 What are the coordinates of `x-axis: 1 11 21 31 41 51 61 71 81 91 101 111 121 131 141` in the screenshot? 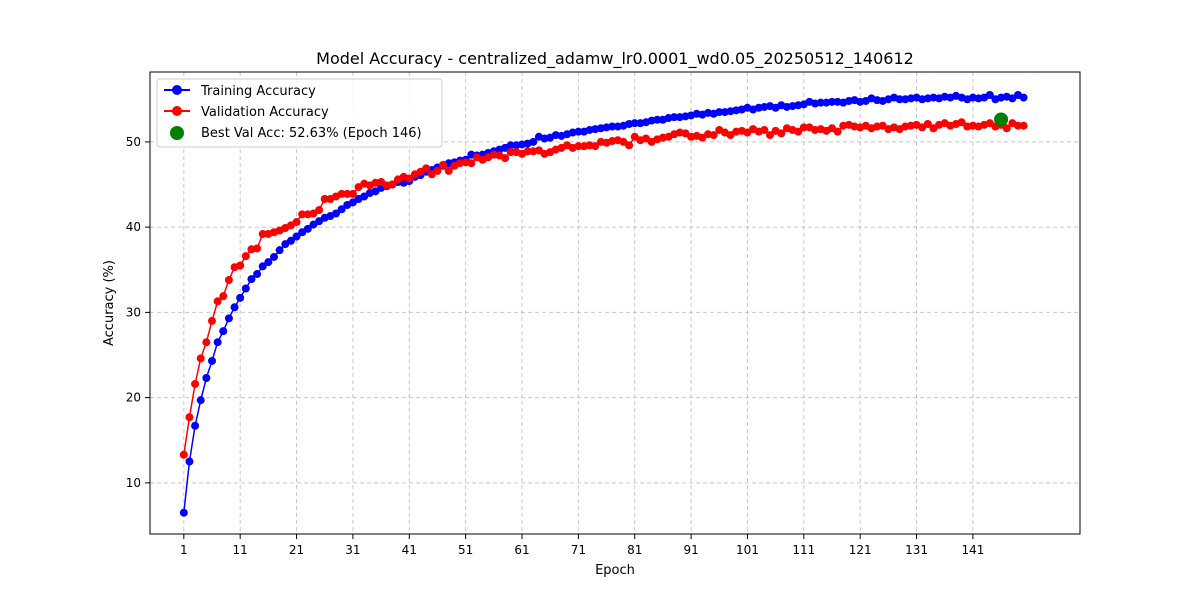 It's located at (582, 545).